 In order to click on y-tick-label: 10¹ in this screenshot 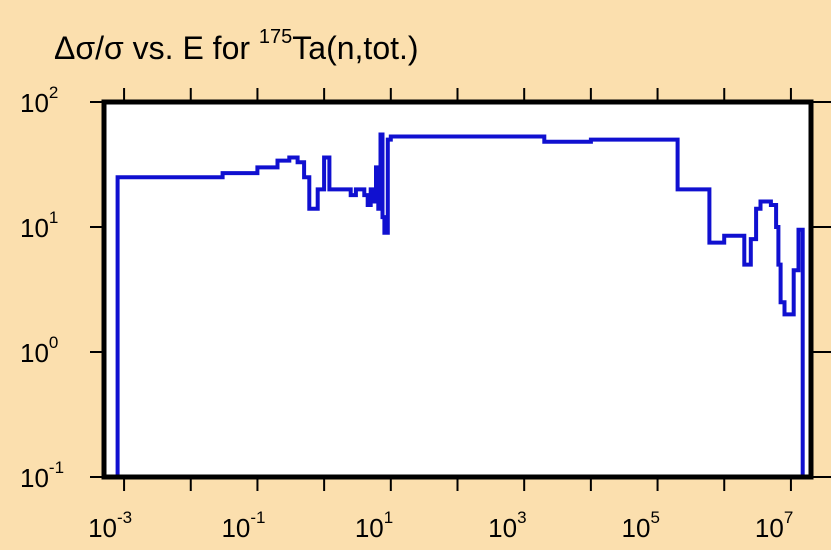, I will do `click(39, 225)`.